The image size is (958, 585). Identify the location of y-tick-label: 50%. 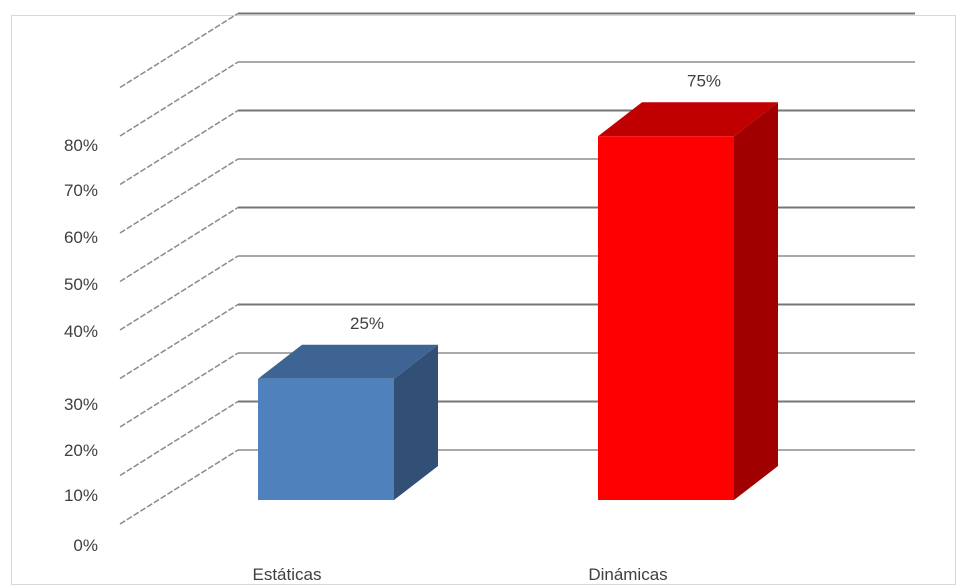
(81, 284).